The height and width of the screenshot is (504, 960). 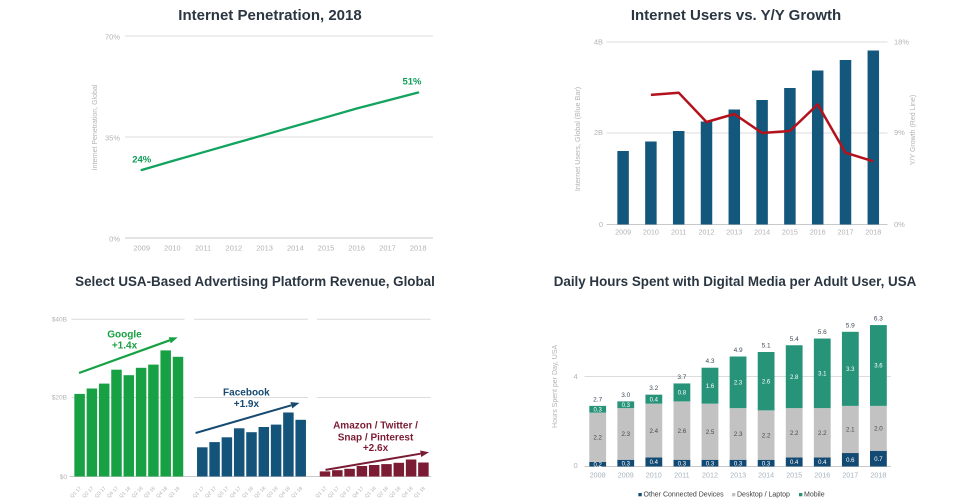 I want to click on svg-text: 1.6, so click(x=710, y=387).